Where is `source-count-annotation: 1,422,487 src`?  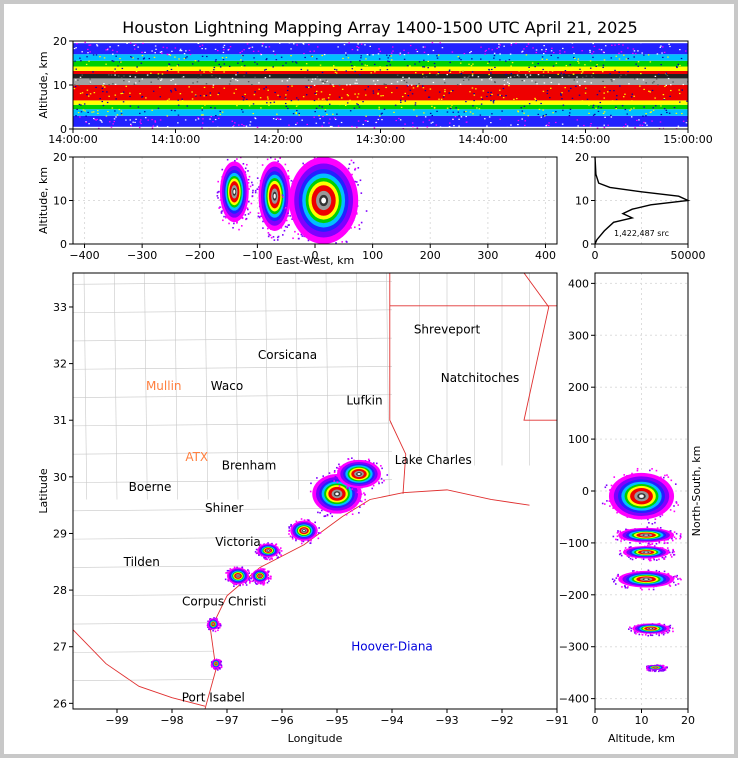 source-count-annotation: 1,422,487 src is located at coordinates (641, 233).